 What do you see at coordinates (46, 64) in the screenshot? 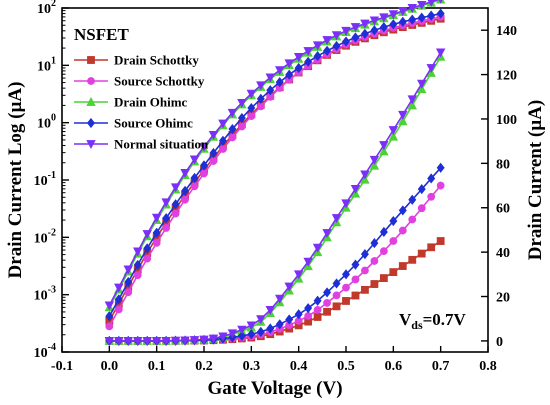
I see `y-left-tick-label: 101` at bounding box center [46, 64].